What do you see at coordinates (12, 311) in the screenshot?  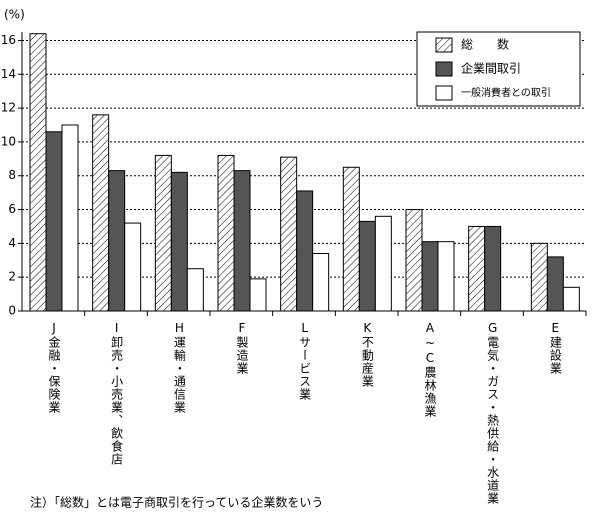 I see `y-tick-label: 0` at bounding box center [12, 311].